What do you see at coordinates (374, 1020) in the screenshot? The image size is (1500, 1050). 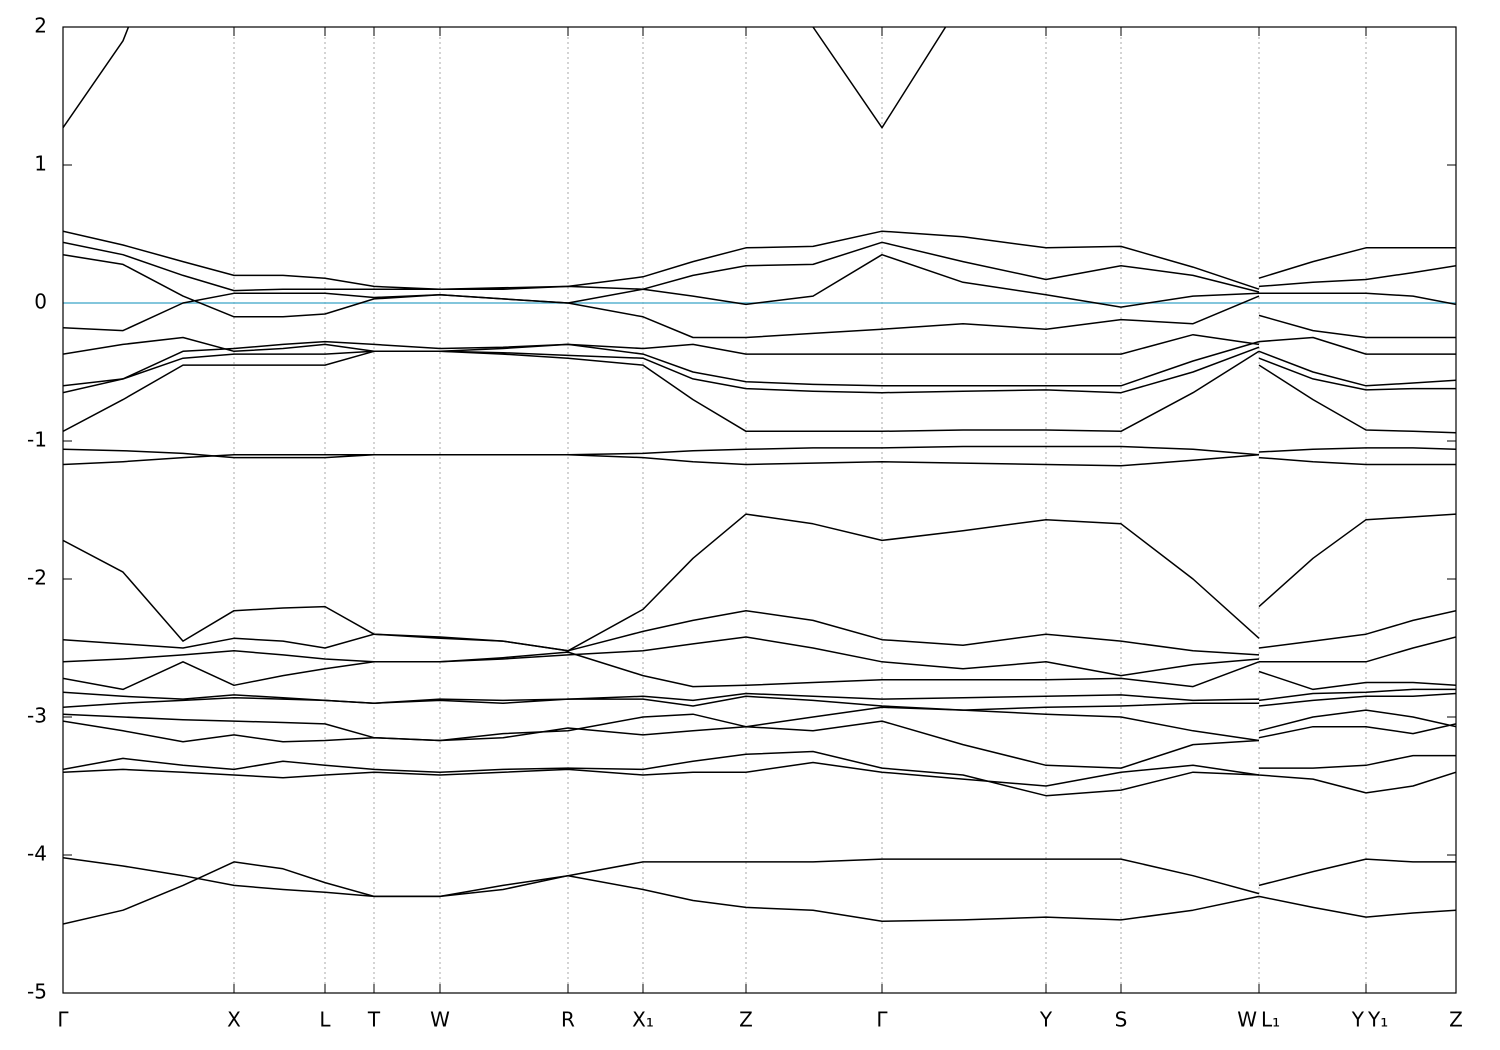 I see `x-tick-label: T` at bounding box center [374, 1020].